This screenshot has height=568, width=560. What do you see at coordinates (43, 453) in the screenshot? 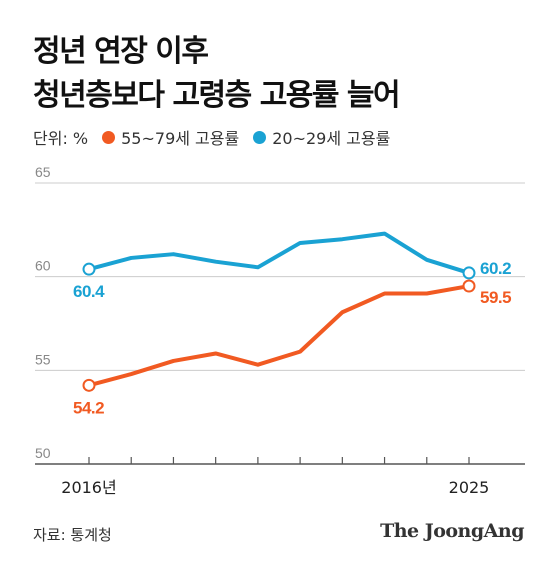
I see `y-tick-label-50: 50` at bounding box center [43, 453].